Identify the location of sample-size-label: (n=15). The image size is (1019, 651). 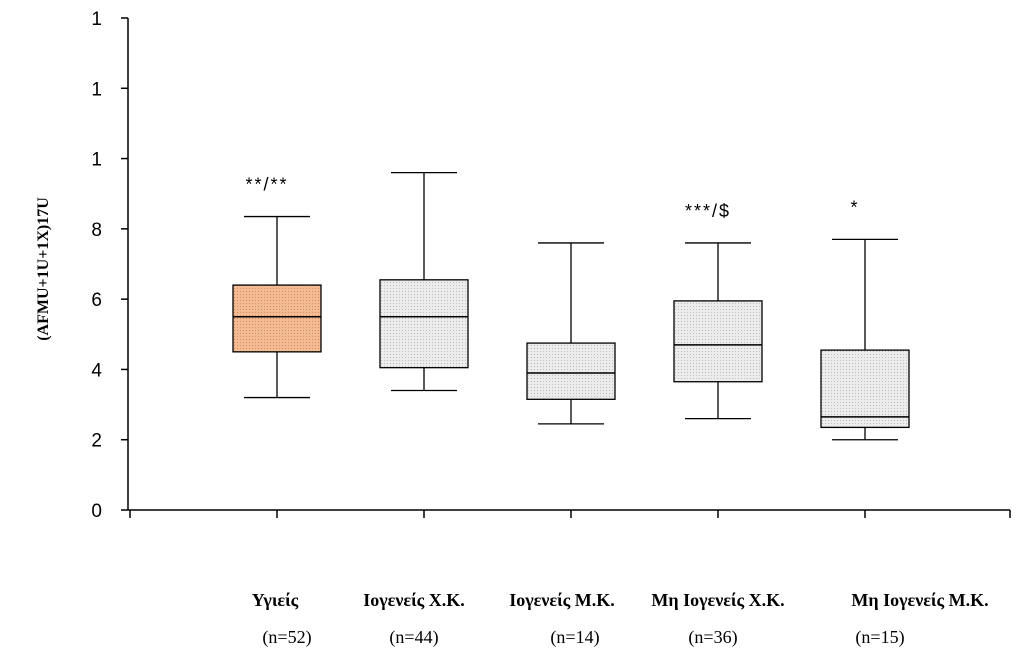
(879, 637).